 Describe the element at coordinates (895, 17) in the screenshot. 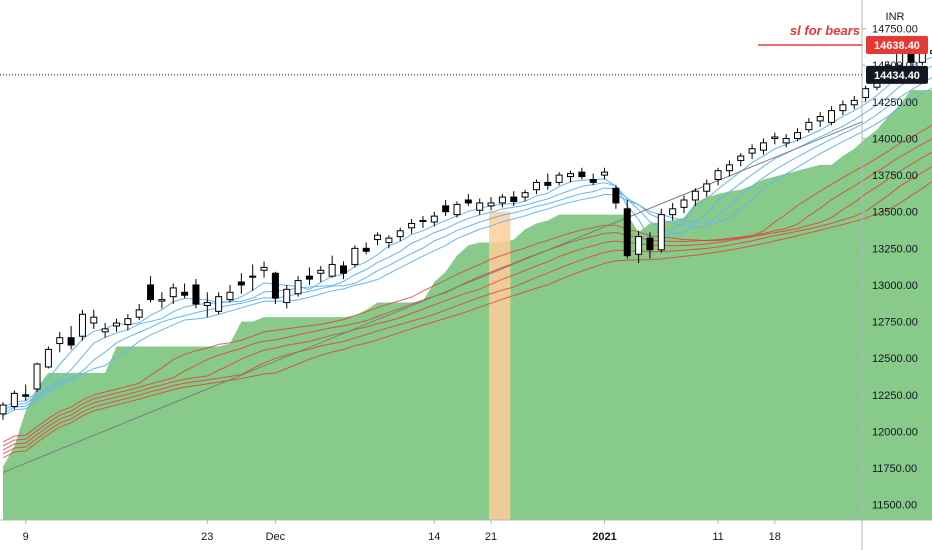

I see `currency-label: INR` at that location.